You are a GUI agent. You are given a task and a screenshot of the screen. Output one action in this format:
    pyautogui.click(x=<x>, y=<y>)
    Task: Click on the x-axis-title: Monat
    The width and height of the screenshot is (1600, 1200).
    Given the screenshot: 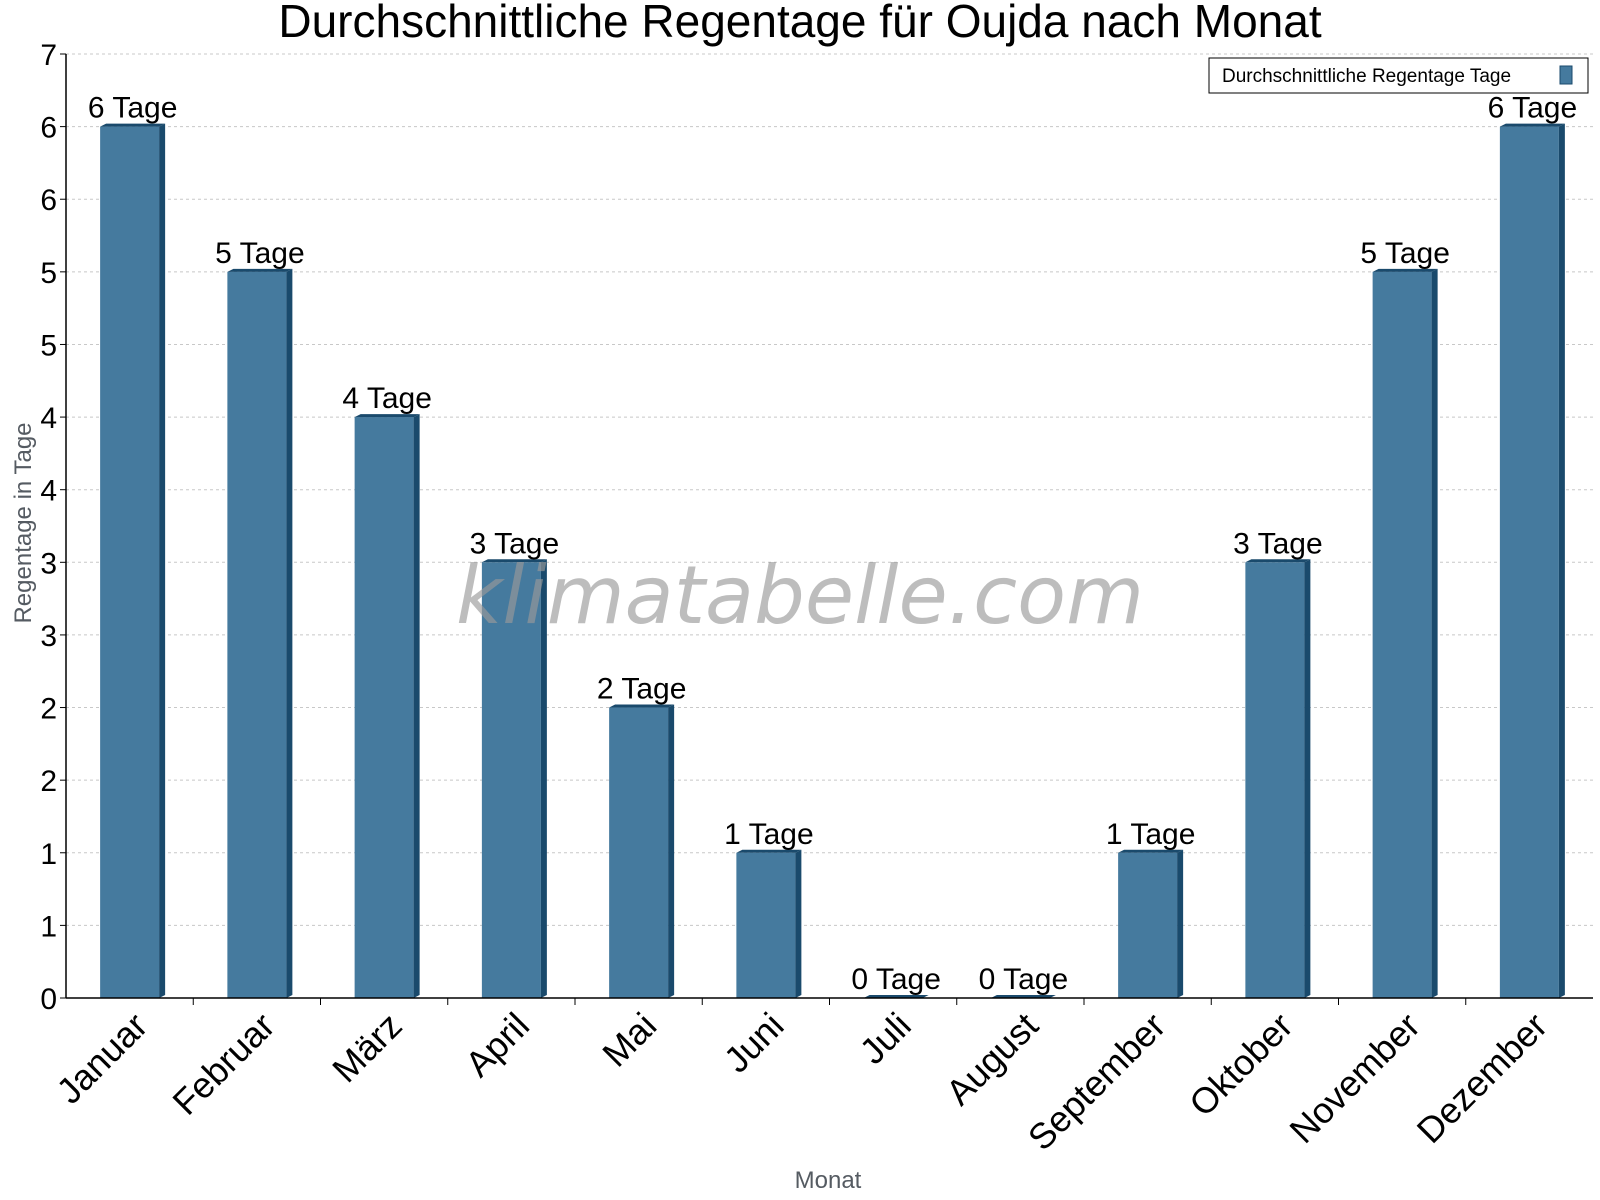 What is the action you would take?
    pyautogui.click(x=828, y=1180)
    